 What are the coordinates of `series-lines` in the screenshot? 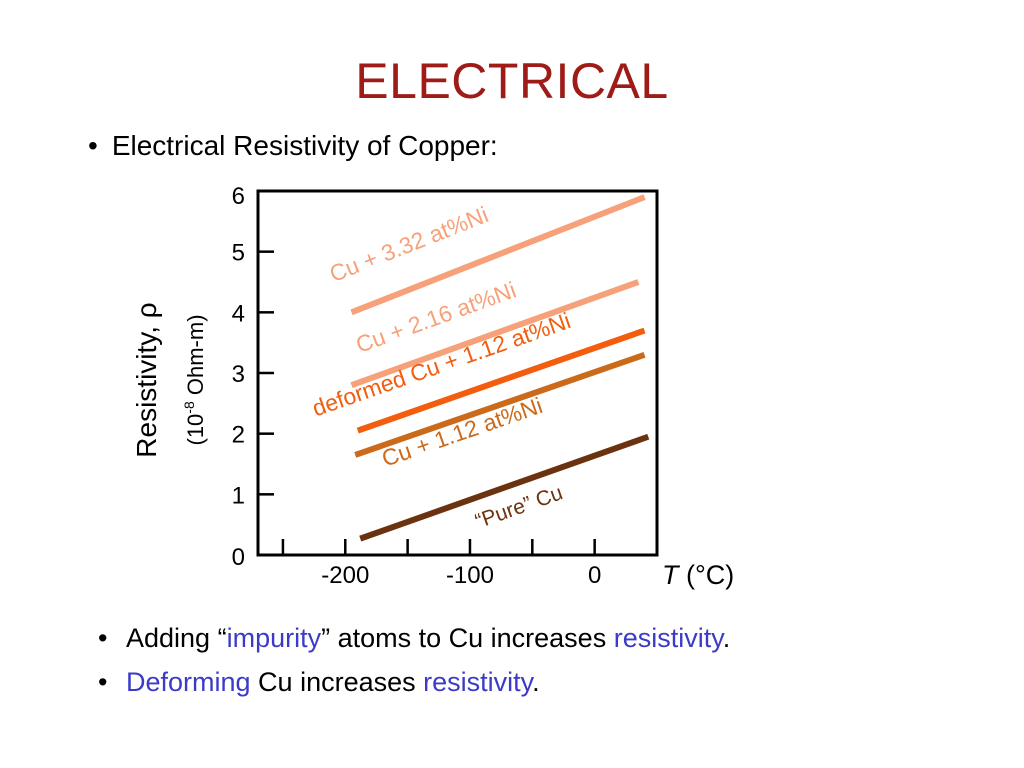 It's located at (500, 368).